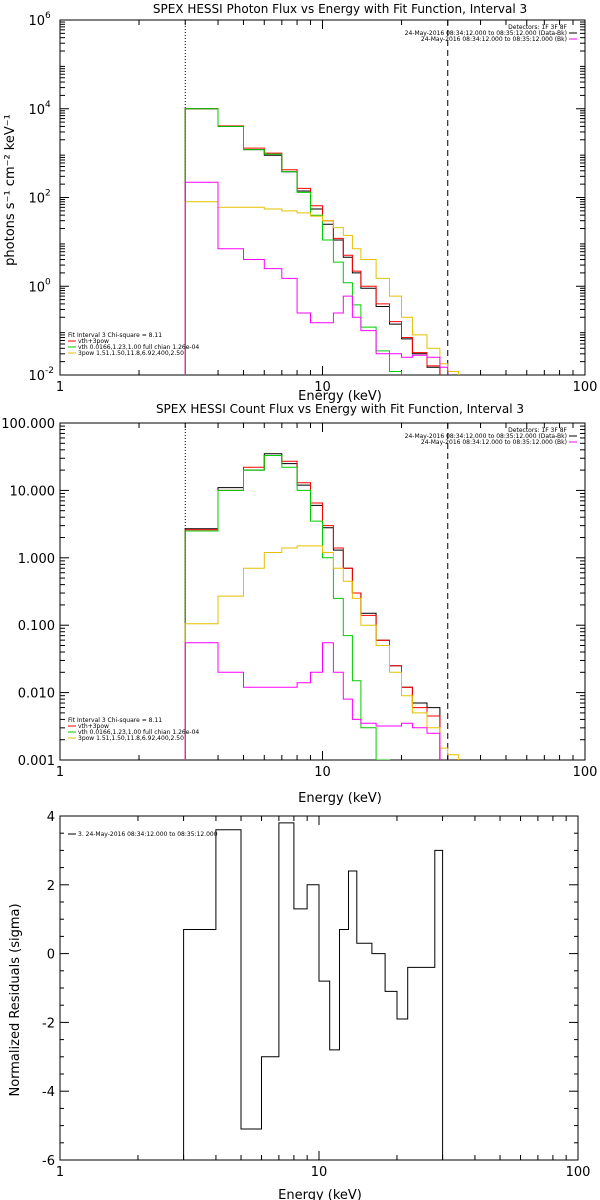  Describe the element at coordinates (36, 559) in the screenshot. I see `y-tick-label: 1.000` at that location.